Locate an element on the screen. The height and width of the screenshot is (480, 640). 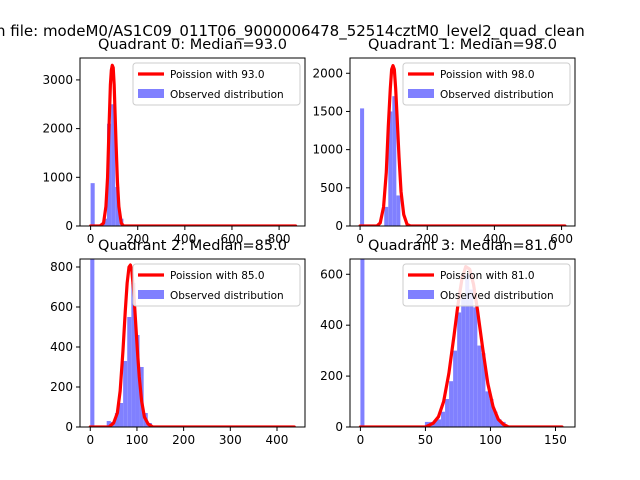
subplot-title: Quadrant 3: Median=81.0 is located at coordinates (462, 246).